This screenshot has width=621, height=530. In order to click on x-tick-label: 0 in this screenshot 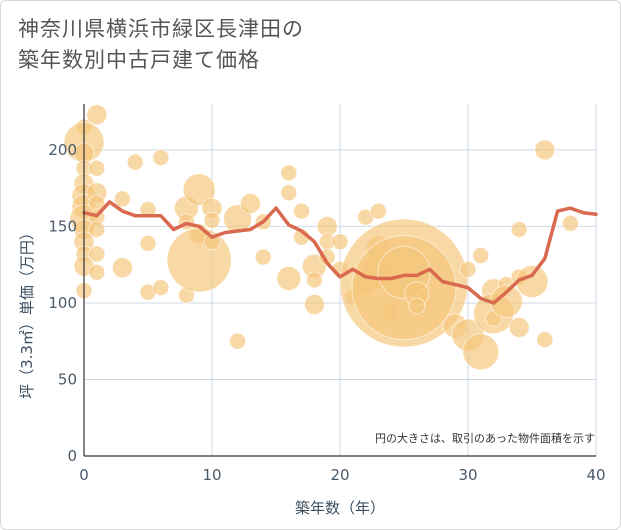, I will do `click(84, 475)`.